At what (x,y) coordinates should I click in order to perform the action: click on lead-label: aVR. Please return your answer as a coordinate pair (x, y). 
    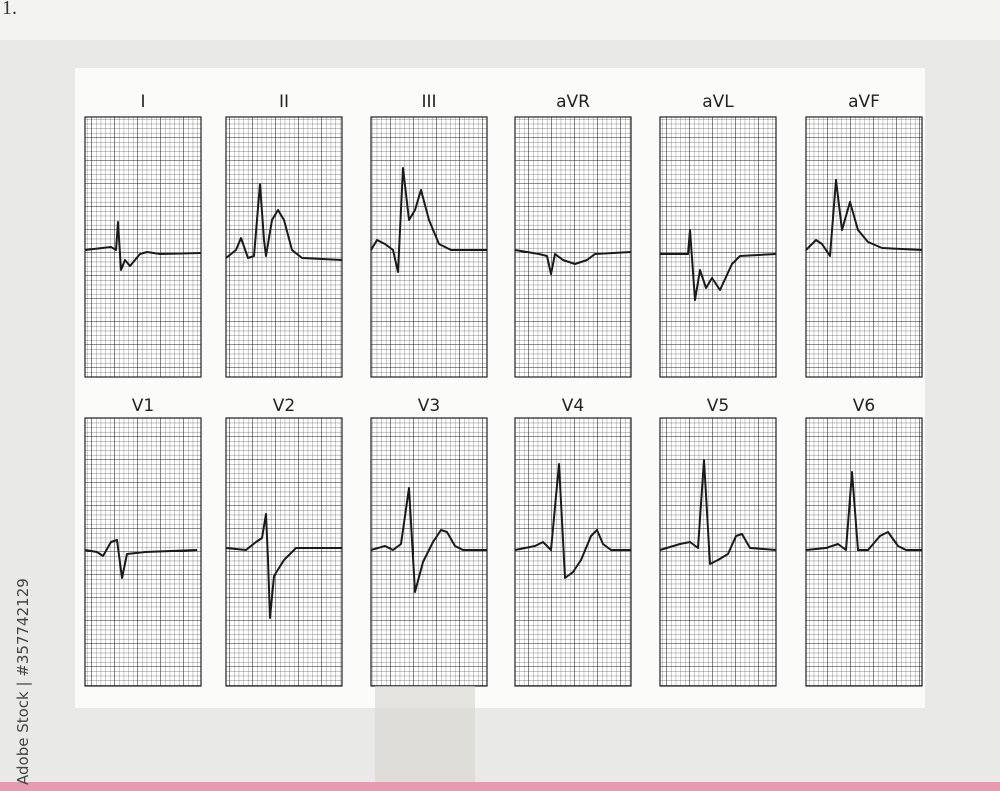
    Looking at the image, I should click on (573, 102).